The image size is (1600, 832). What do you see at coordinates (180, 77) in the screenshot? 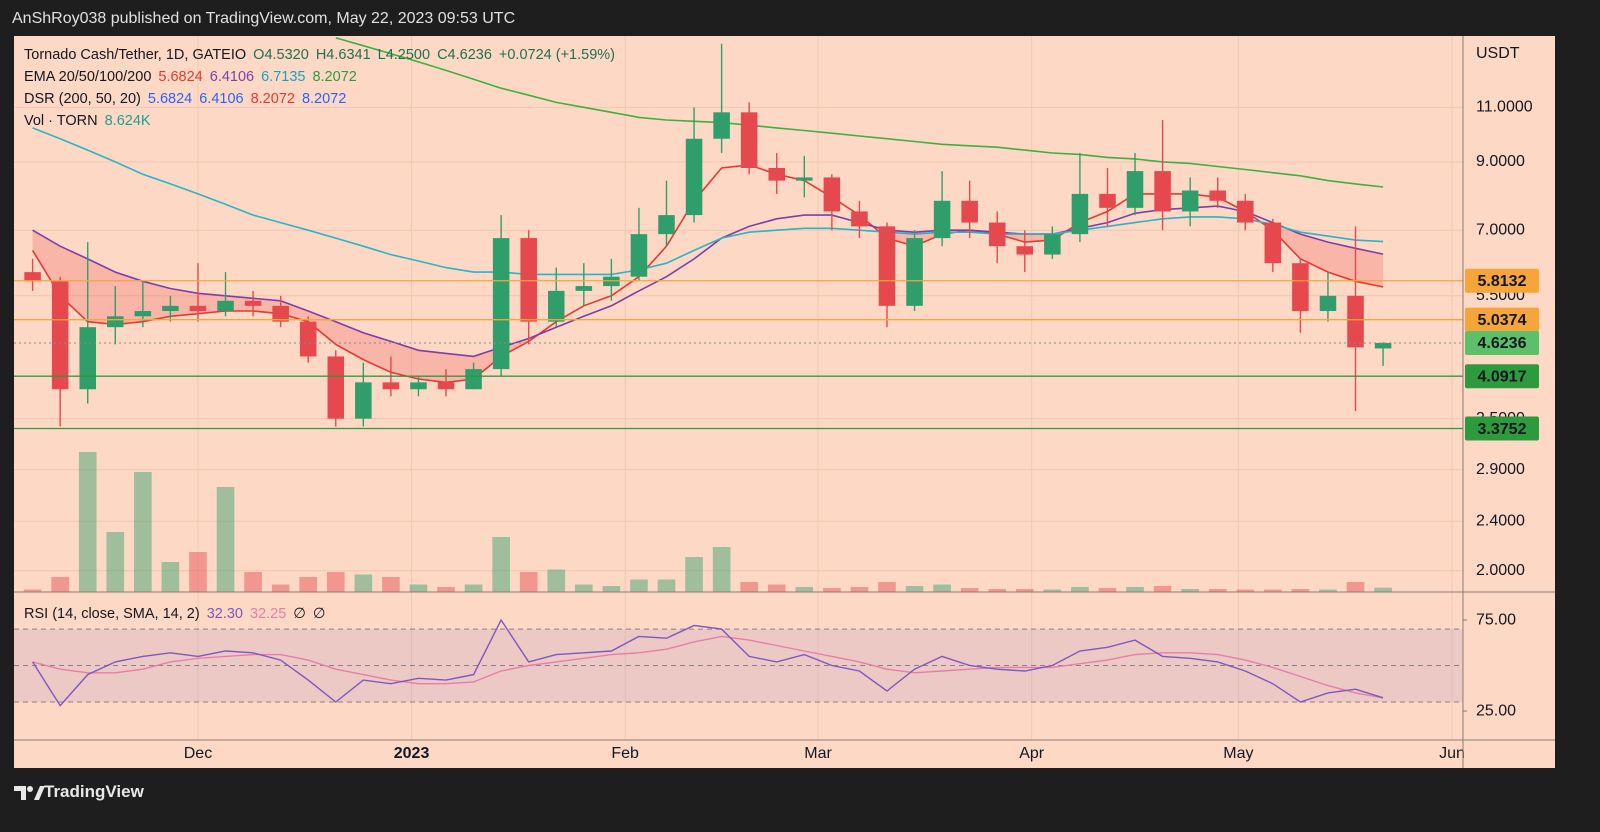
I see `legend-readout: 5.6824` at bounding box center [180, 77].